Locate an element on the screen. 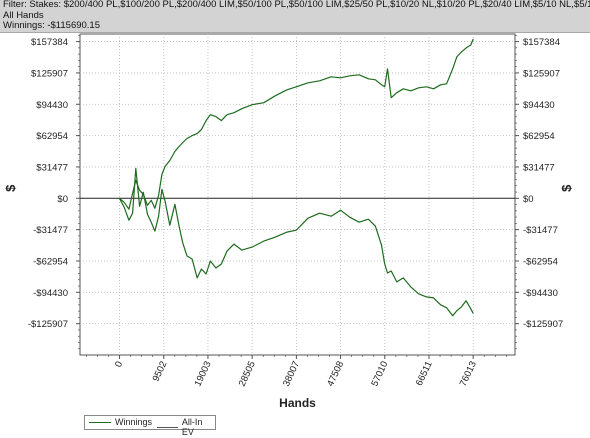 This screenshot has height=438, width=590. y-tick-label-left: $0 is located at coordinates (62, 199).